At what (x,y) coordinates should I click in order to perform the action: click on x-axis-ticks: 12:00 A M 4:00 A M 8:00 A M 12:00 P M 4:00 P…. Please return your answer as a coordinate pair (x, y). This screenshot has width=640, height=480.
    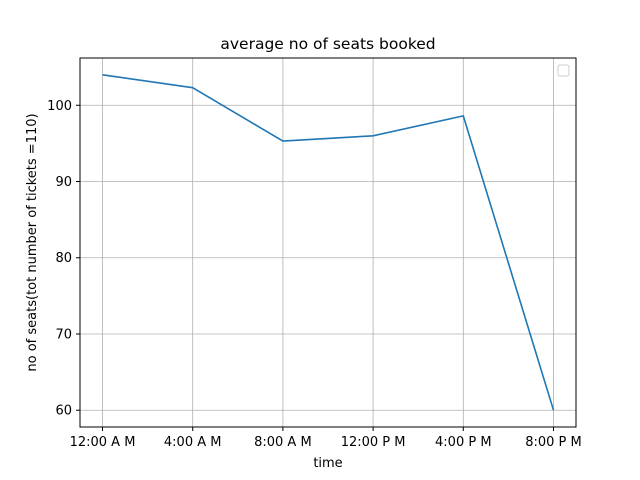
    Looking at the image, I should click on (326, 438).